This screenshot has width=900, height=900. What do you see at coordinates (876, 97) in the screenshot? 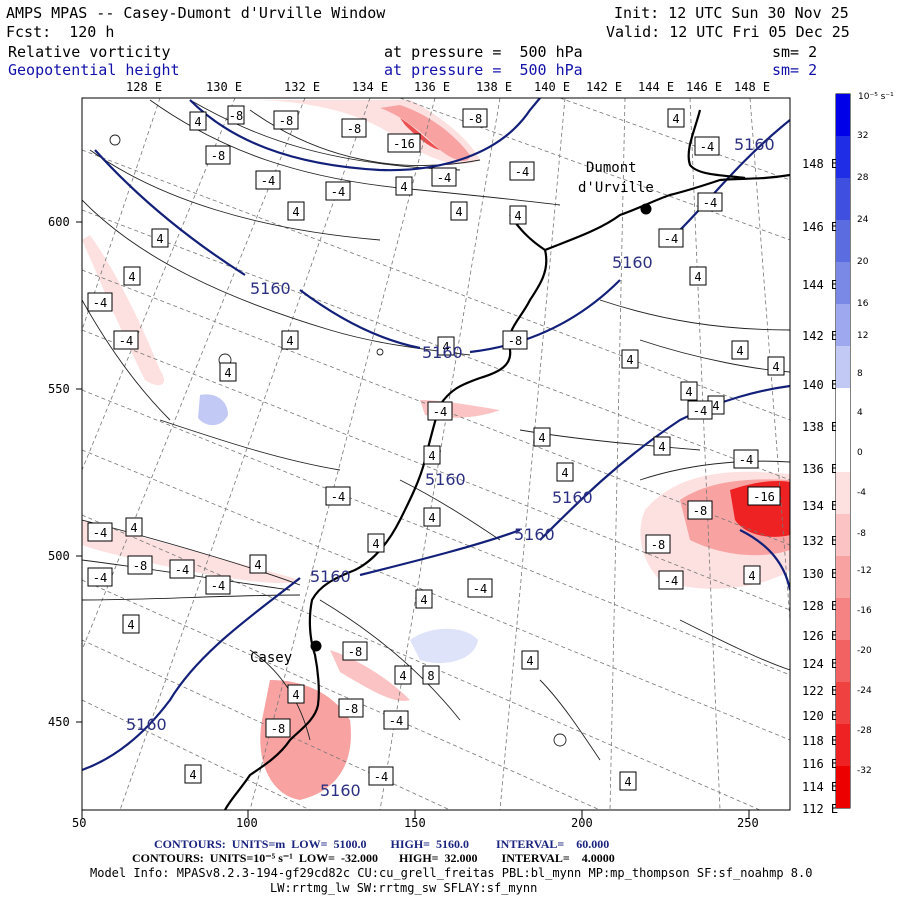
I see `colorbar-units: 10⁻⁵ s⁻¹` at bounding box center [876, 97].